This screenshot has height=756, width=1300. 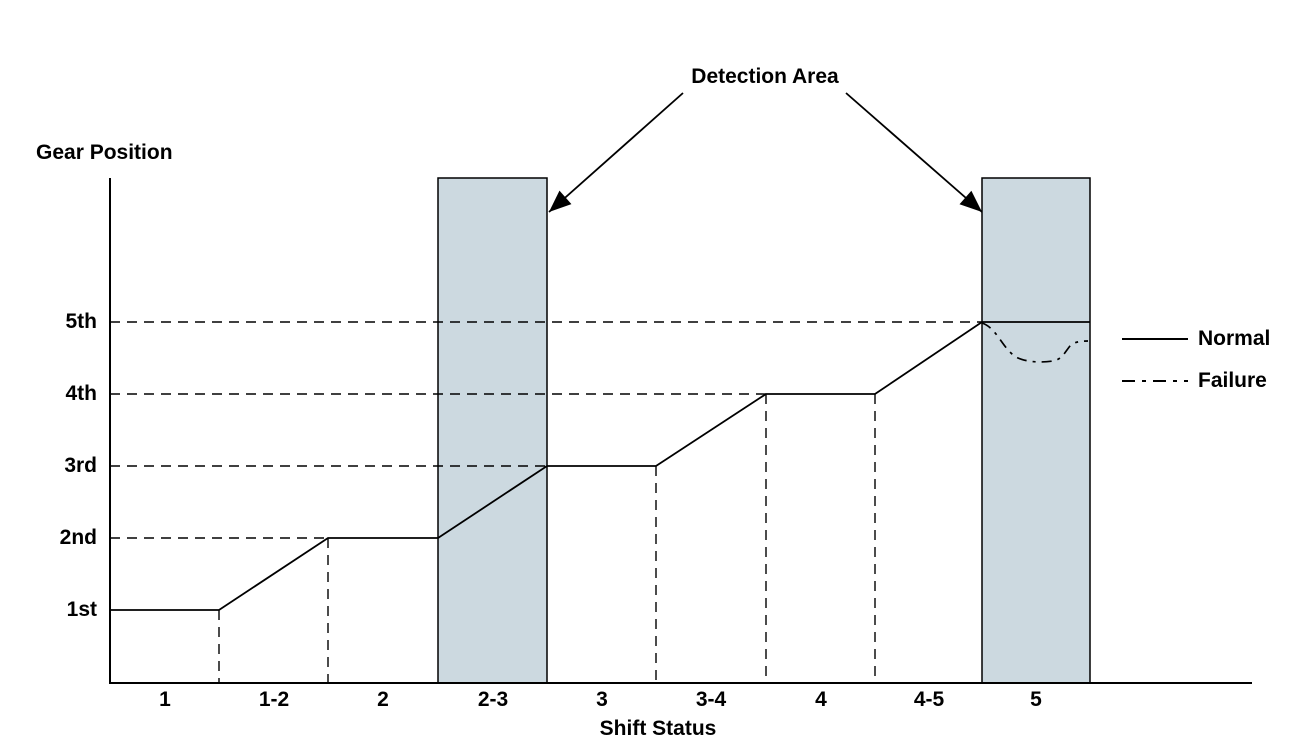 I want to click on x-tick-4-5: 4-5, so click(x=929, y=699).